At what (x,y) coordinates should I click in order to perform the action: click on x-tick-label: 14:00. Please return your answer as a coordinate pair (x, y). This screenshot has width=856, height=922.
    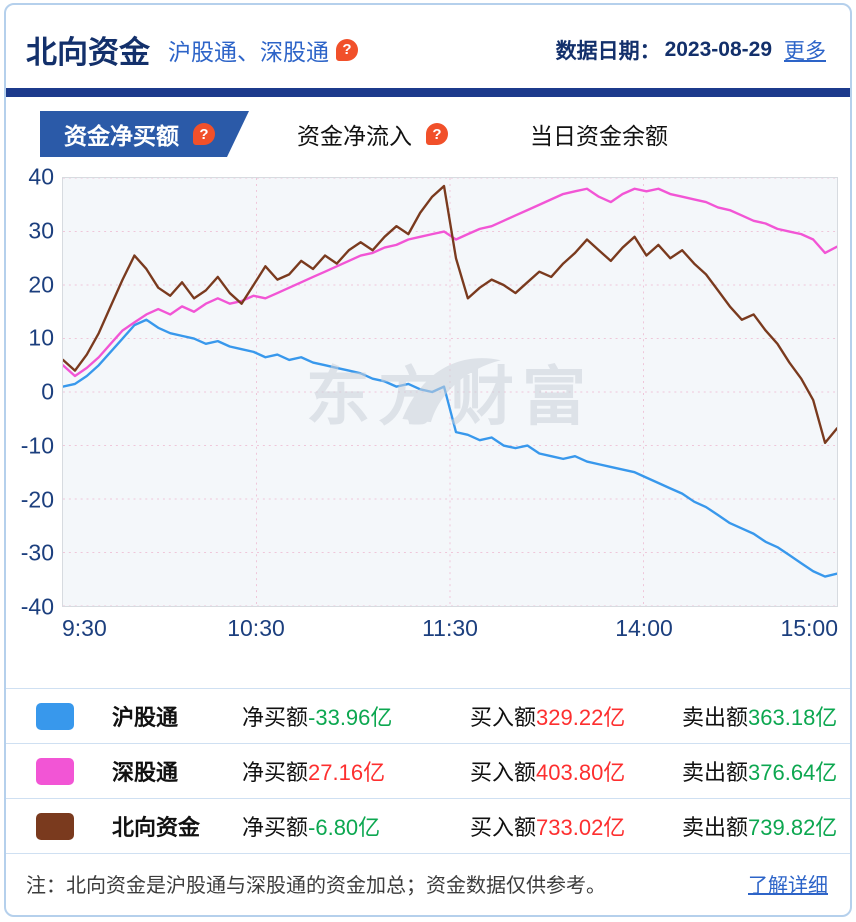
    Looking at the image, I should click on (644, 628).